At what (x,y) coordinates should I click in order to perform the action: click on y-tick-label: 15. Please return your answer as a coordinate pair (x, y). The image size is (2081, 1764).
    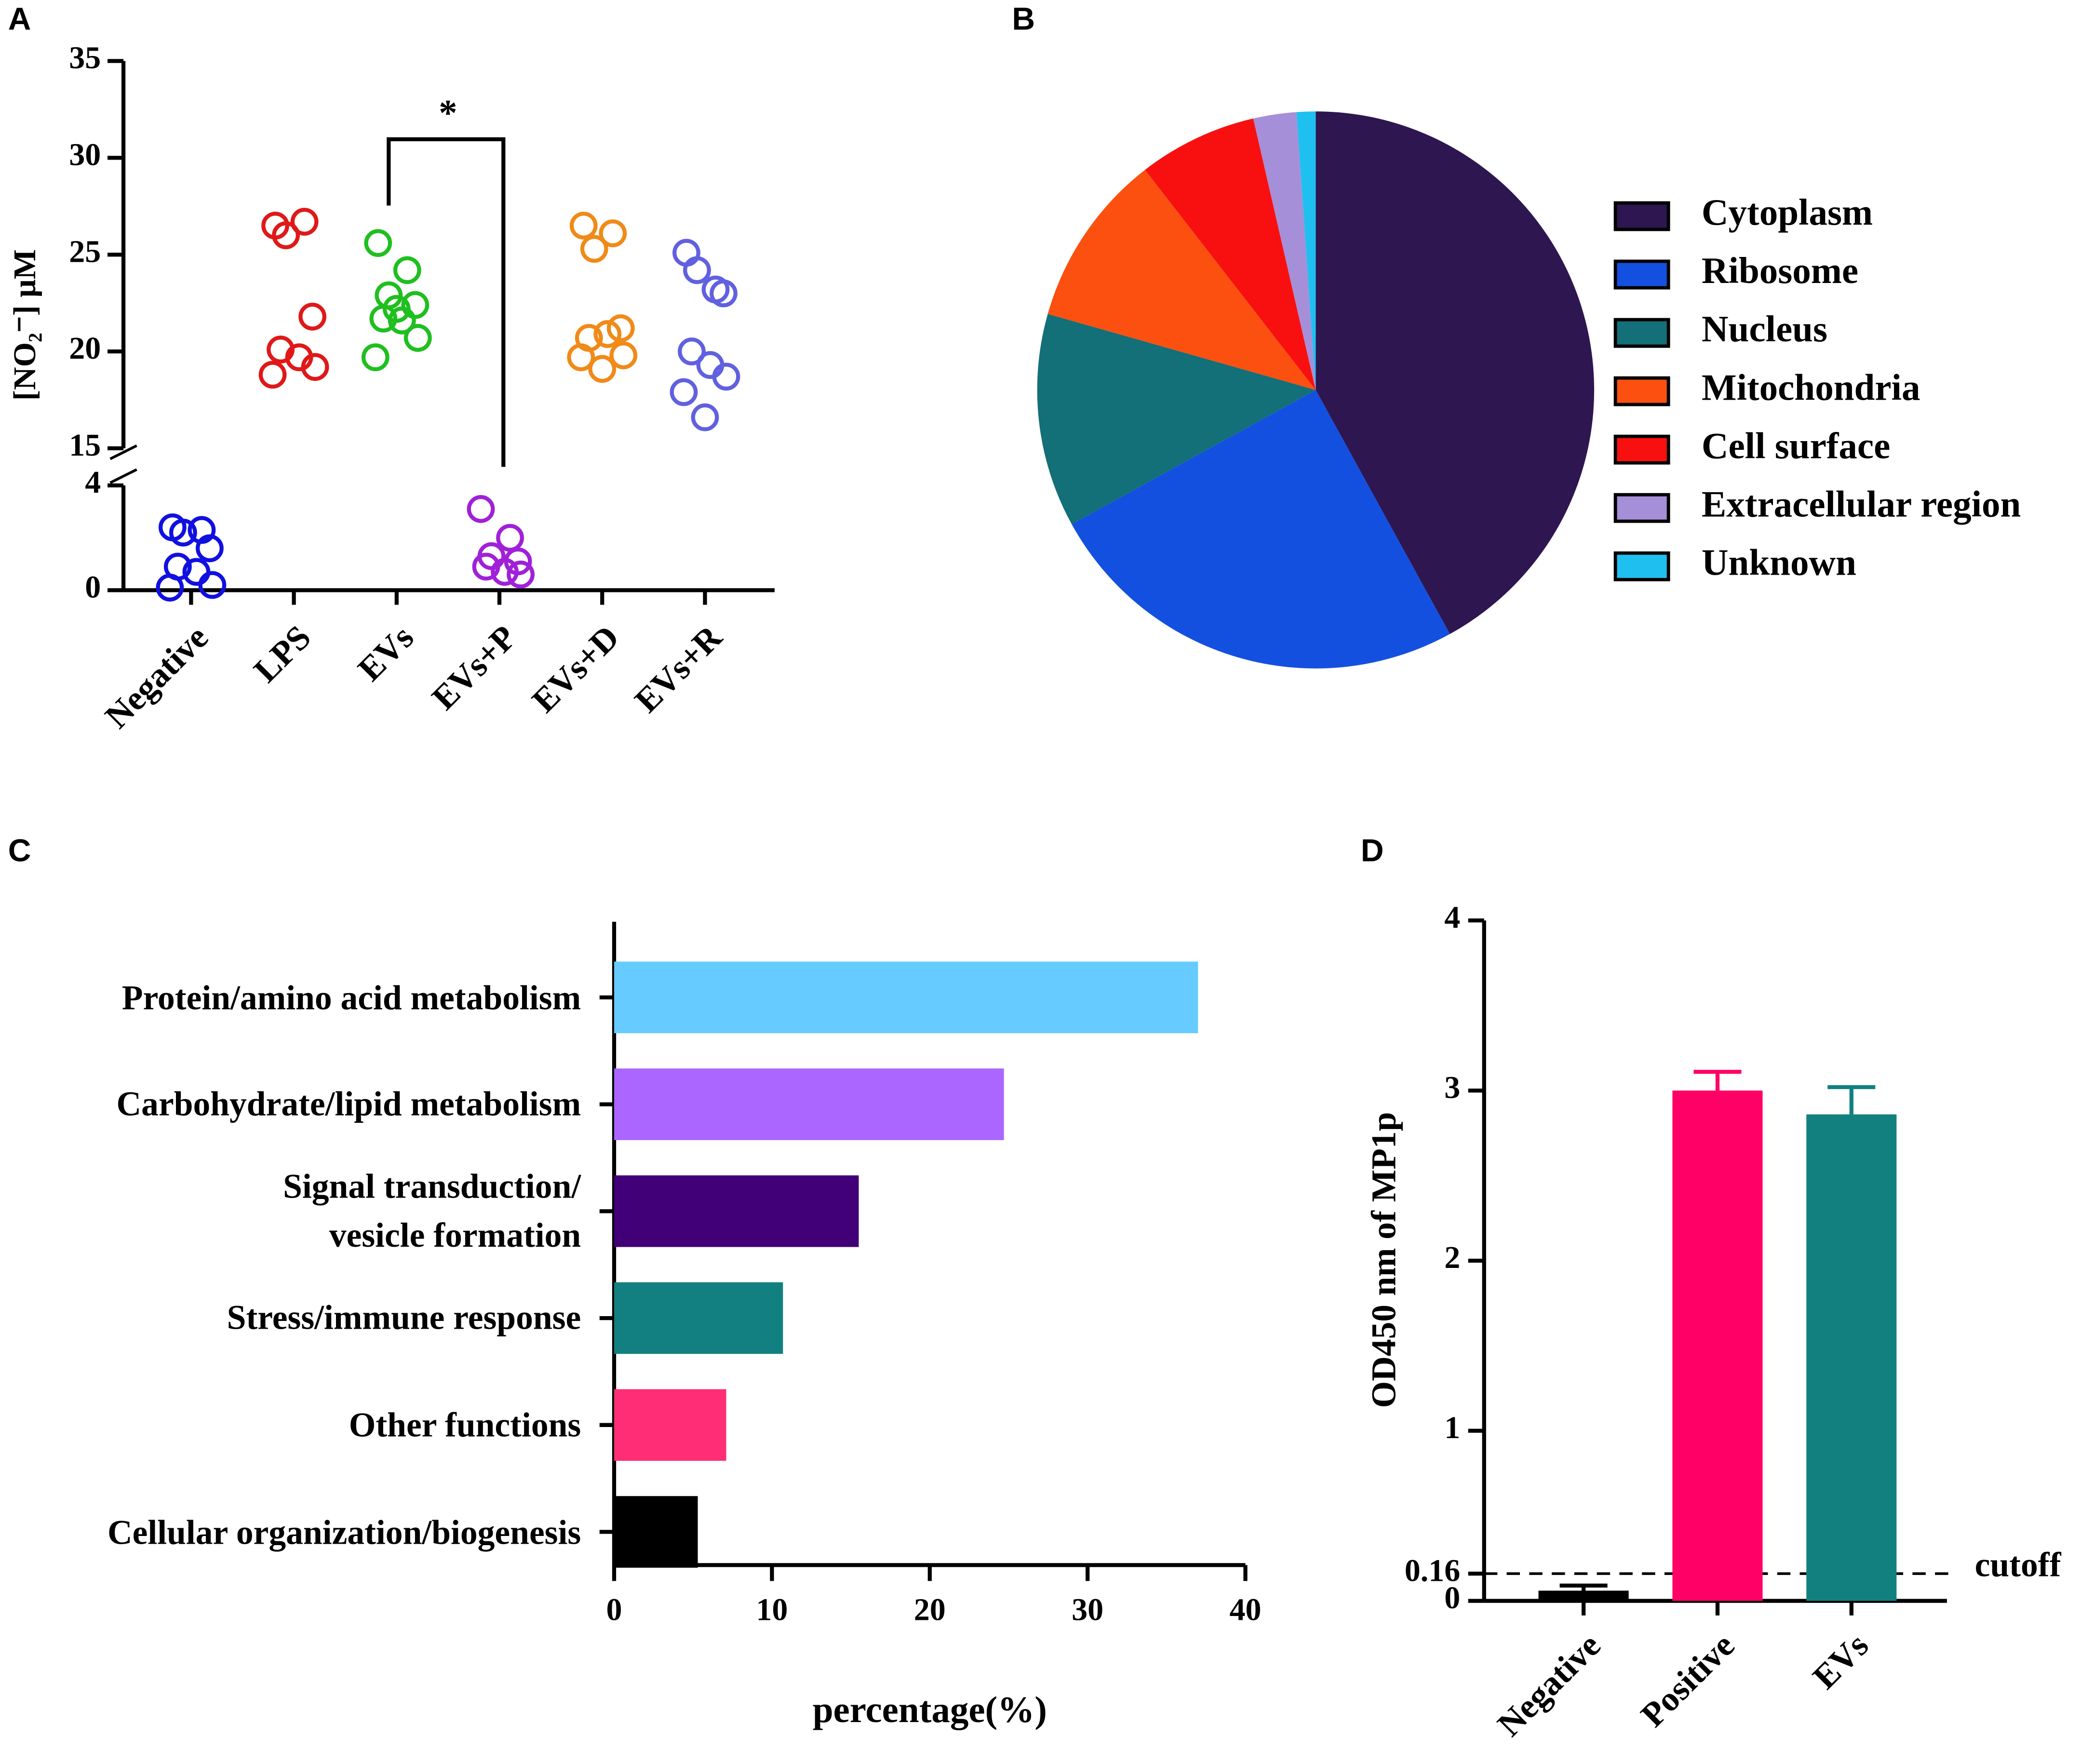
    Looking at the image, I should click on (85, 445).